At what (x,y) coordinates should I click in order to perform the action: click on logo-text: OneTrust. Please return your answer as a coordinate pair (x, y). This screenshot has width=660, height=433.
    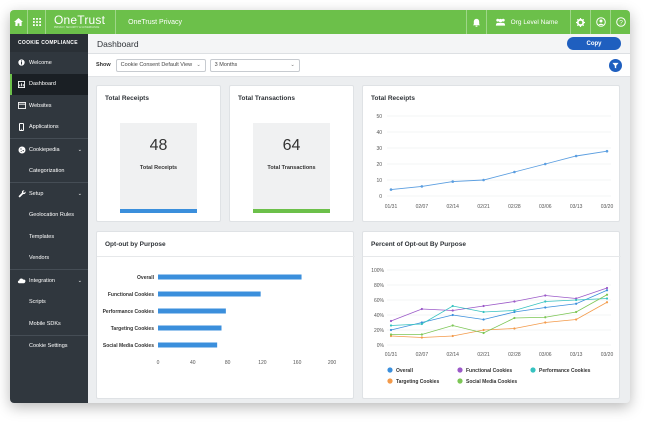
    Looking at the image, I should click on (80, 20).